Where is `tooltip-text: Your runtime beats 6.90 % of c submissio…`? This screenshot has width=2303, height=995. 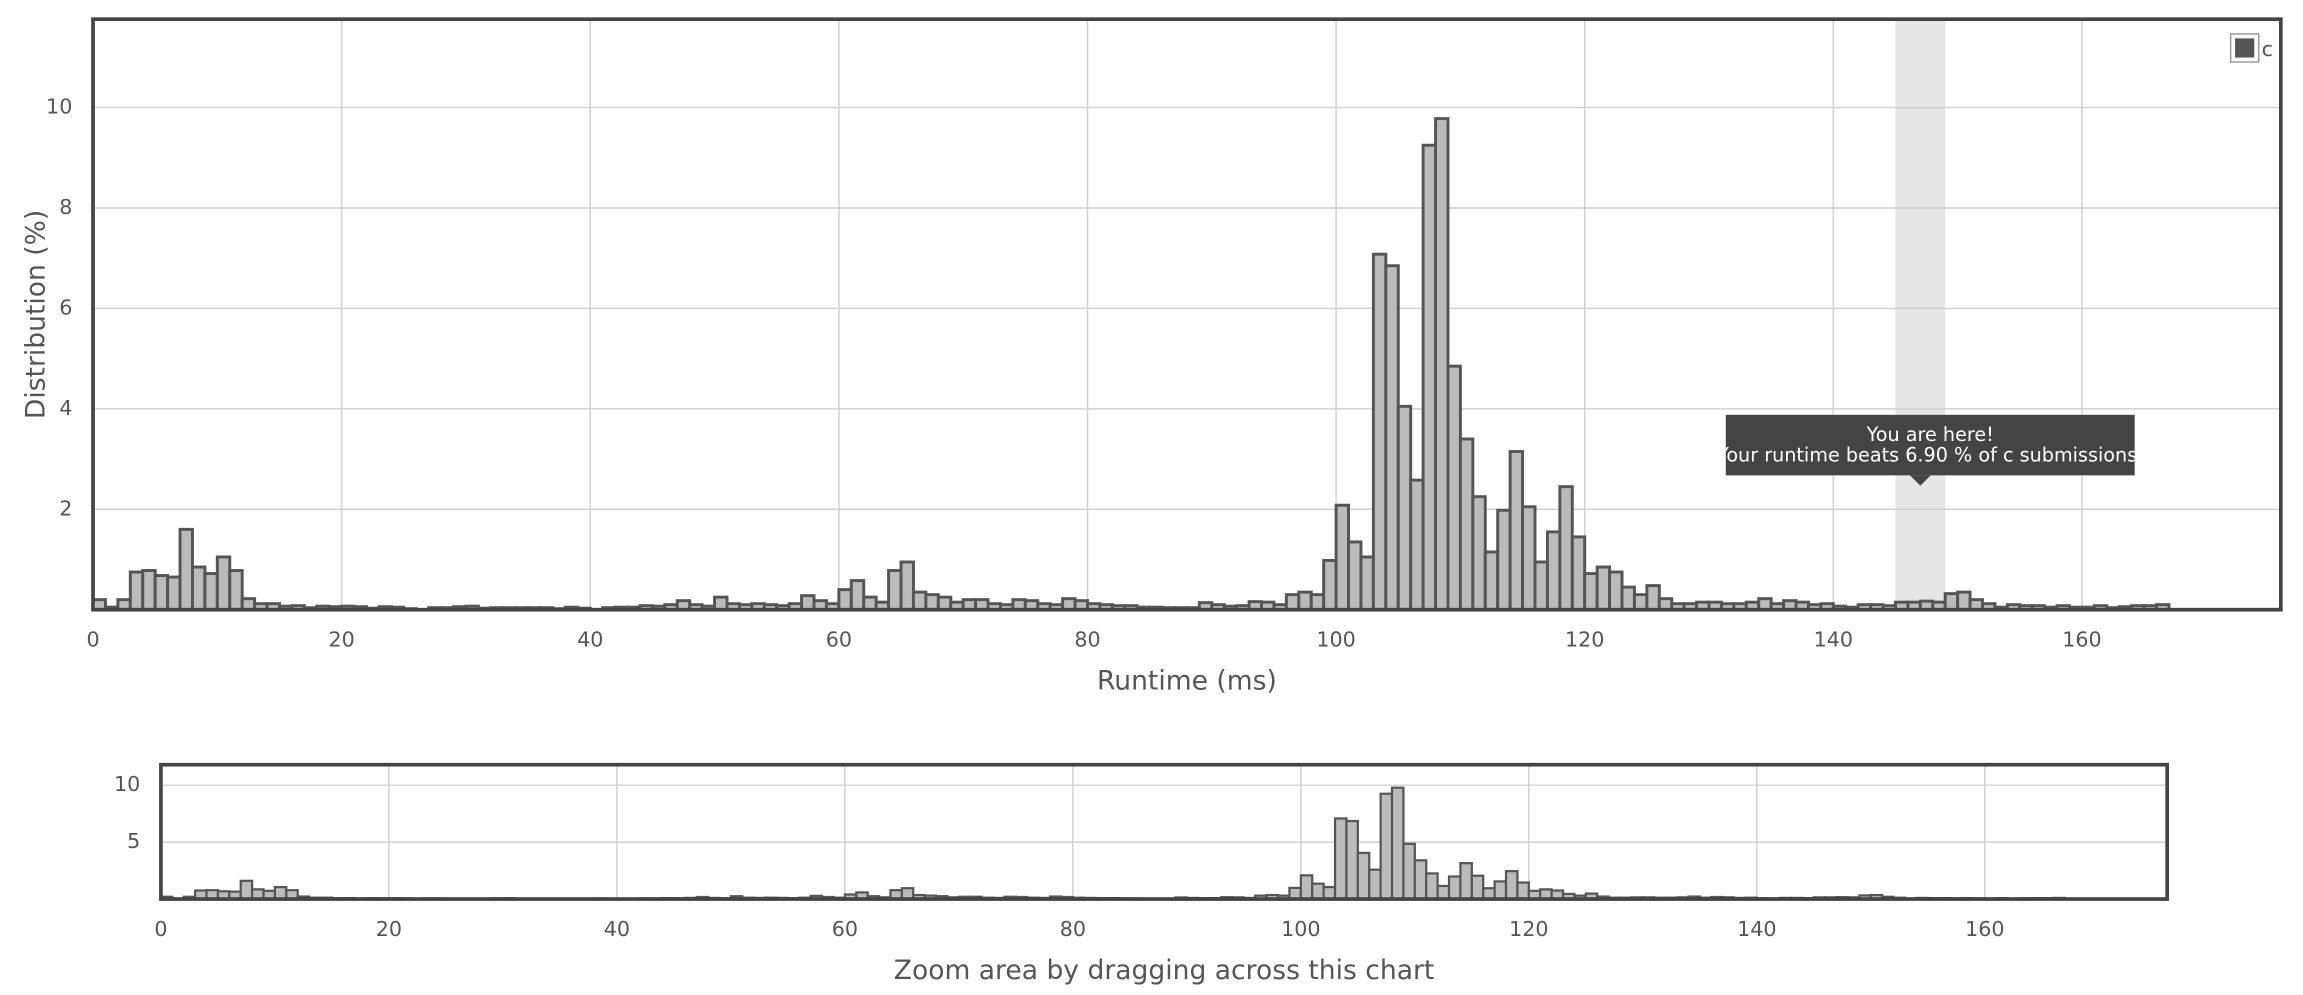
tooltip-text: Your runtime beats 6.90 % of c submissio… is located at coordinates (1929, 455).